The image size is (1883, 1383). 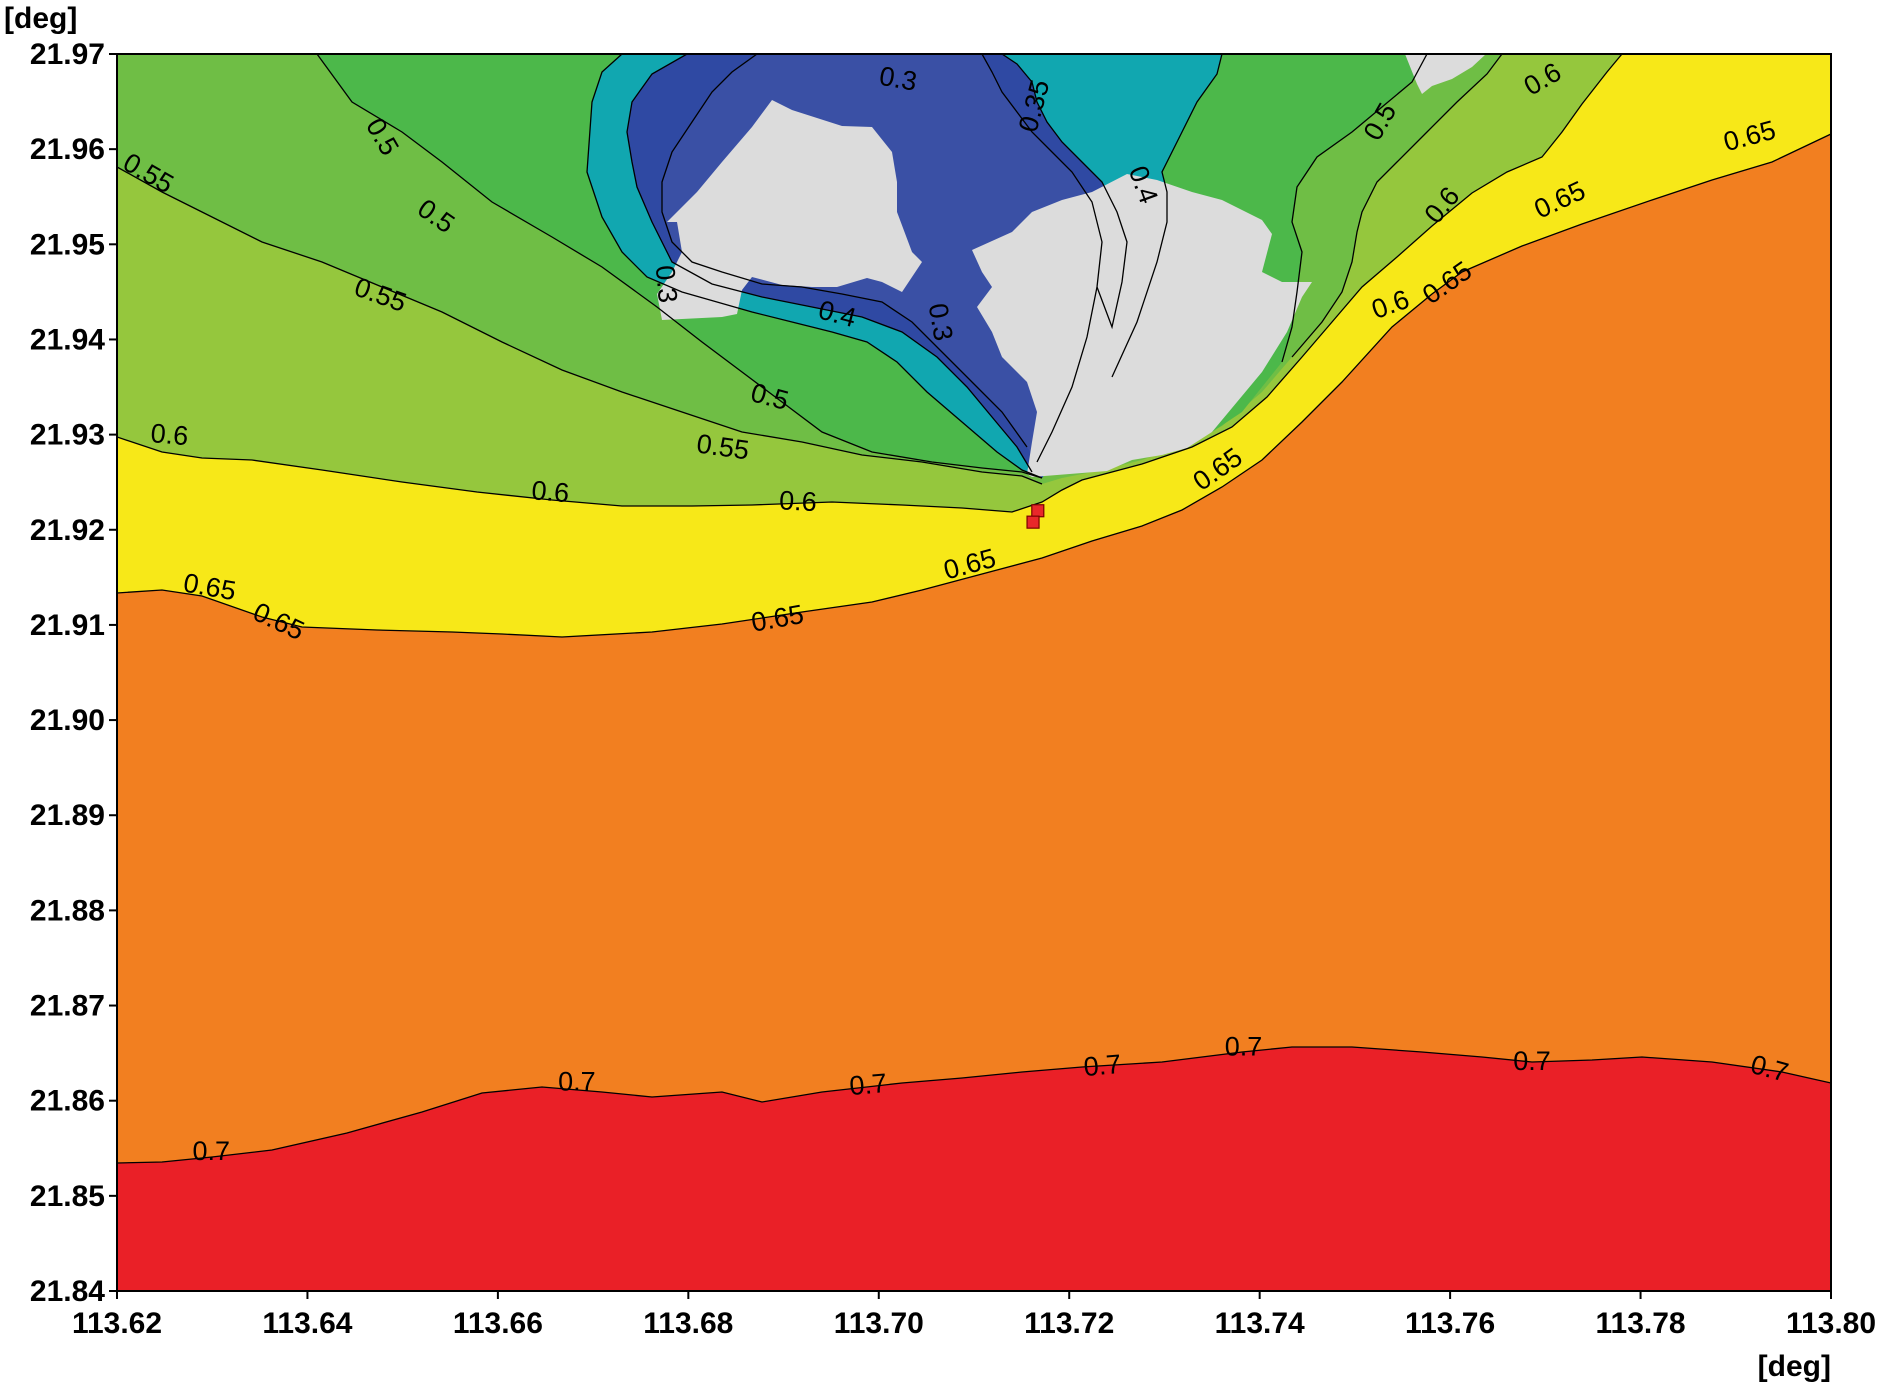 What do you see at coordinates (498, 1323) in the screenshot?
I see `x-tick-label: 113.66` at bounding box center [498, 1323].